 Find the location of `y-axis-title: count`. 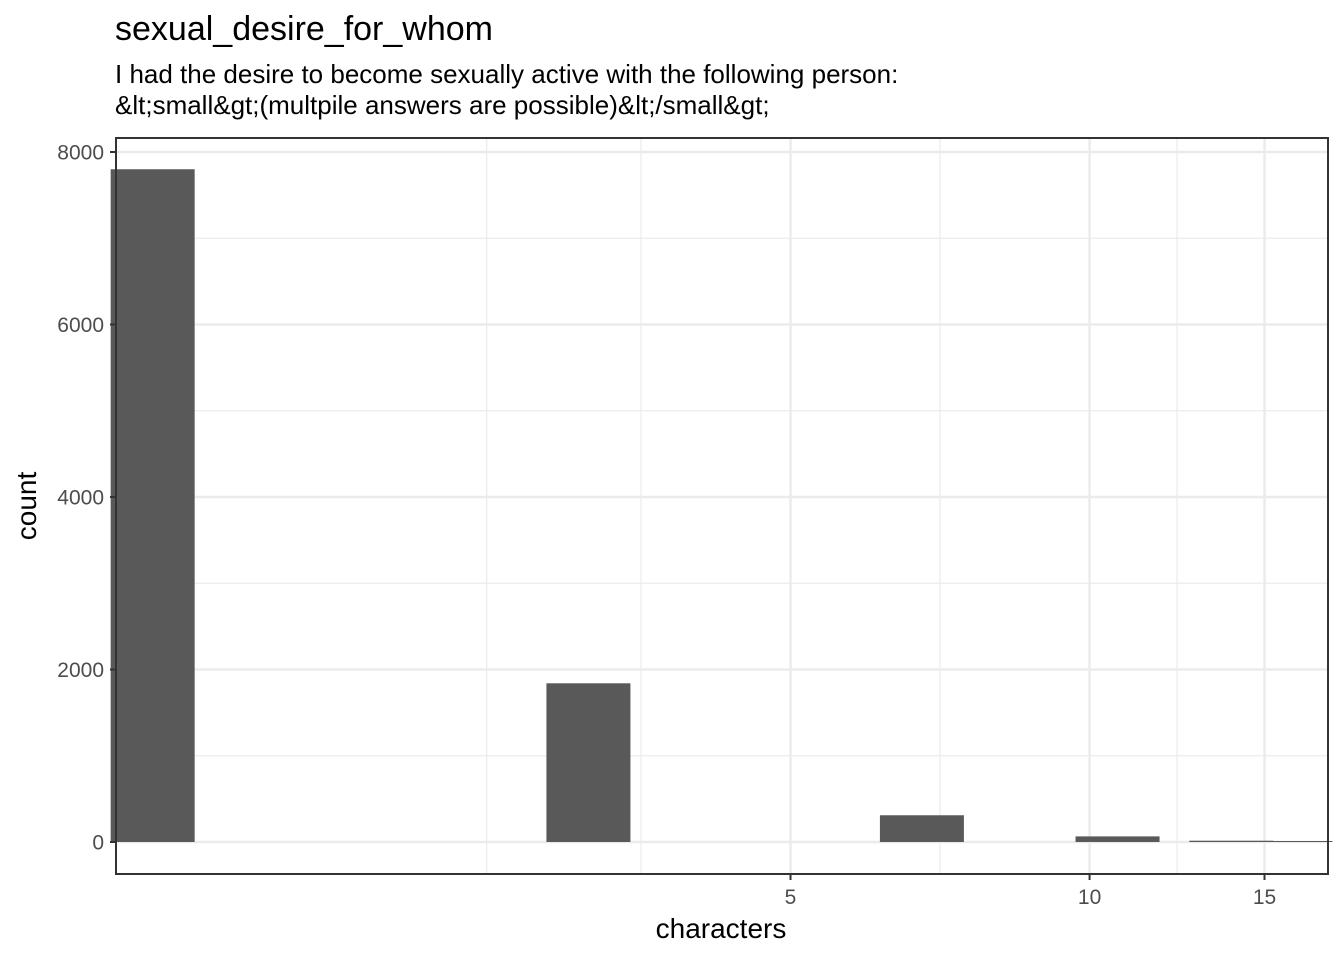

y-axis-title: count is located at coordinates (26, 506).